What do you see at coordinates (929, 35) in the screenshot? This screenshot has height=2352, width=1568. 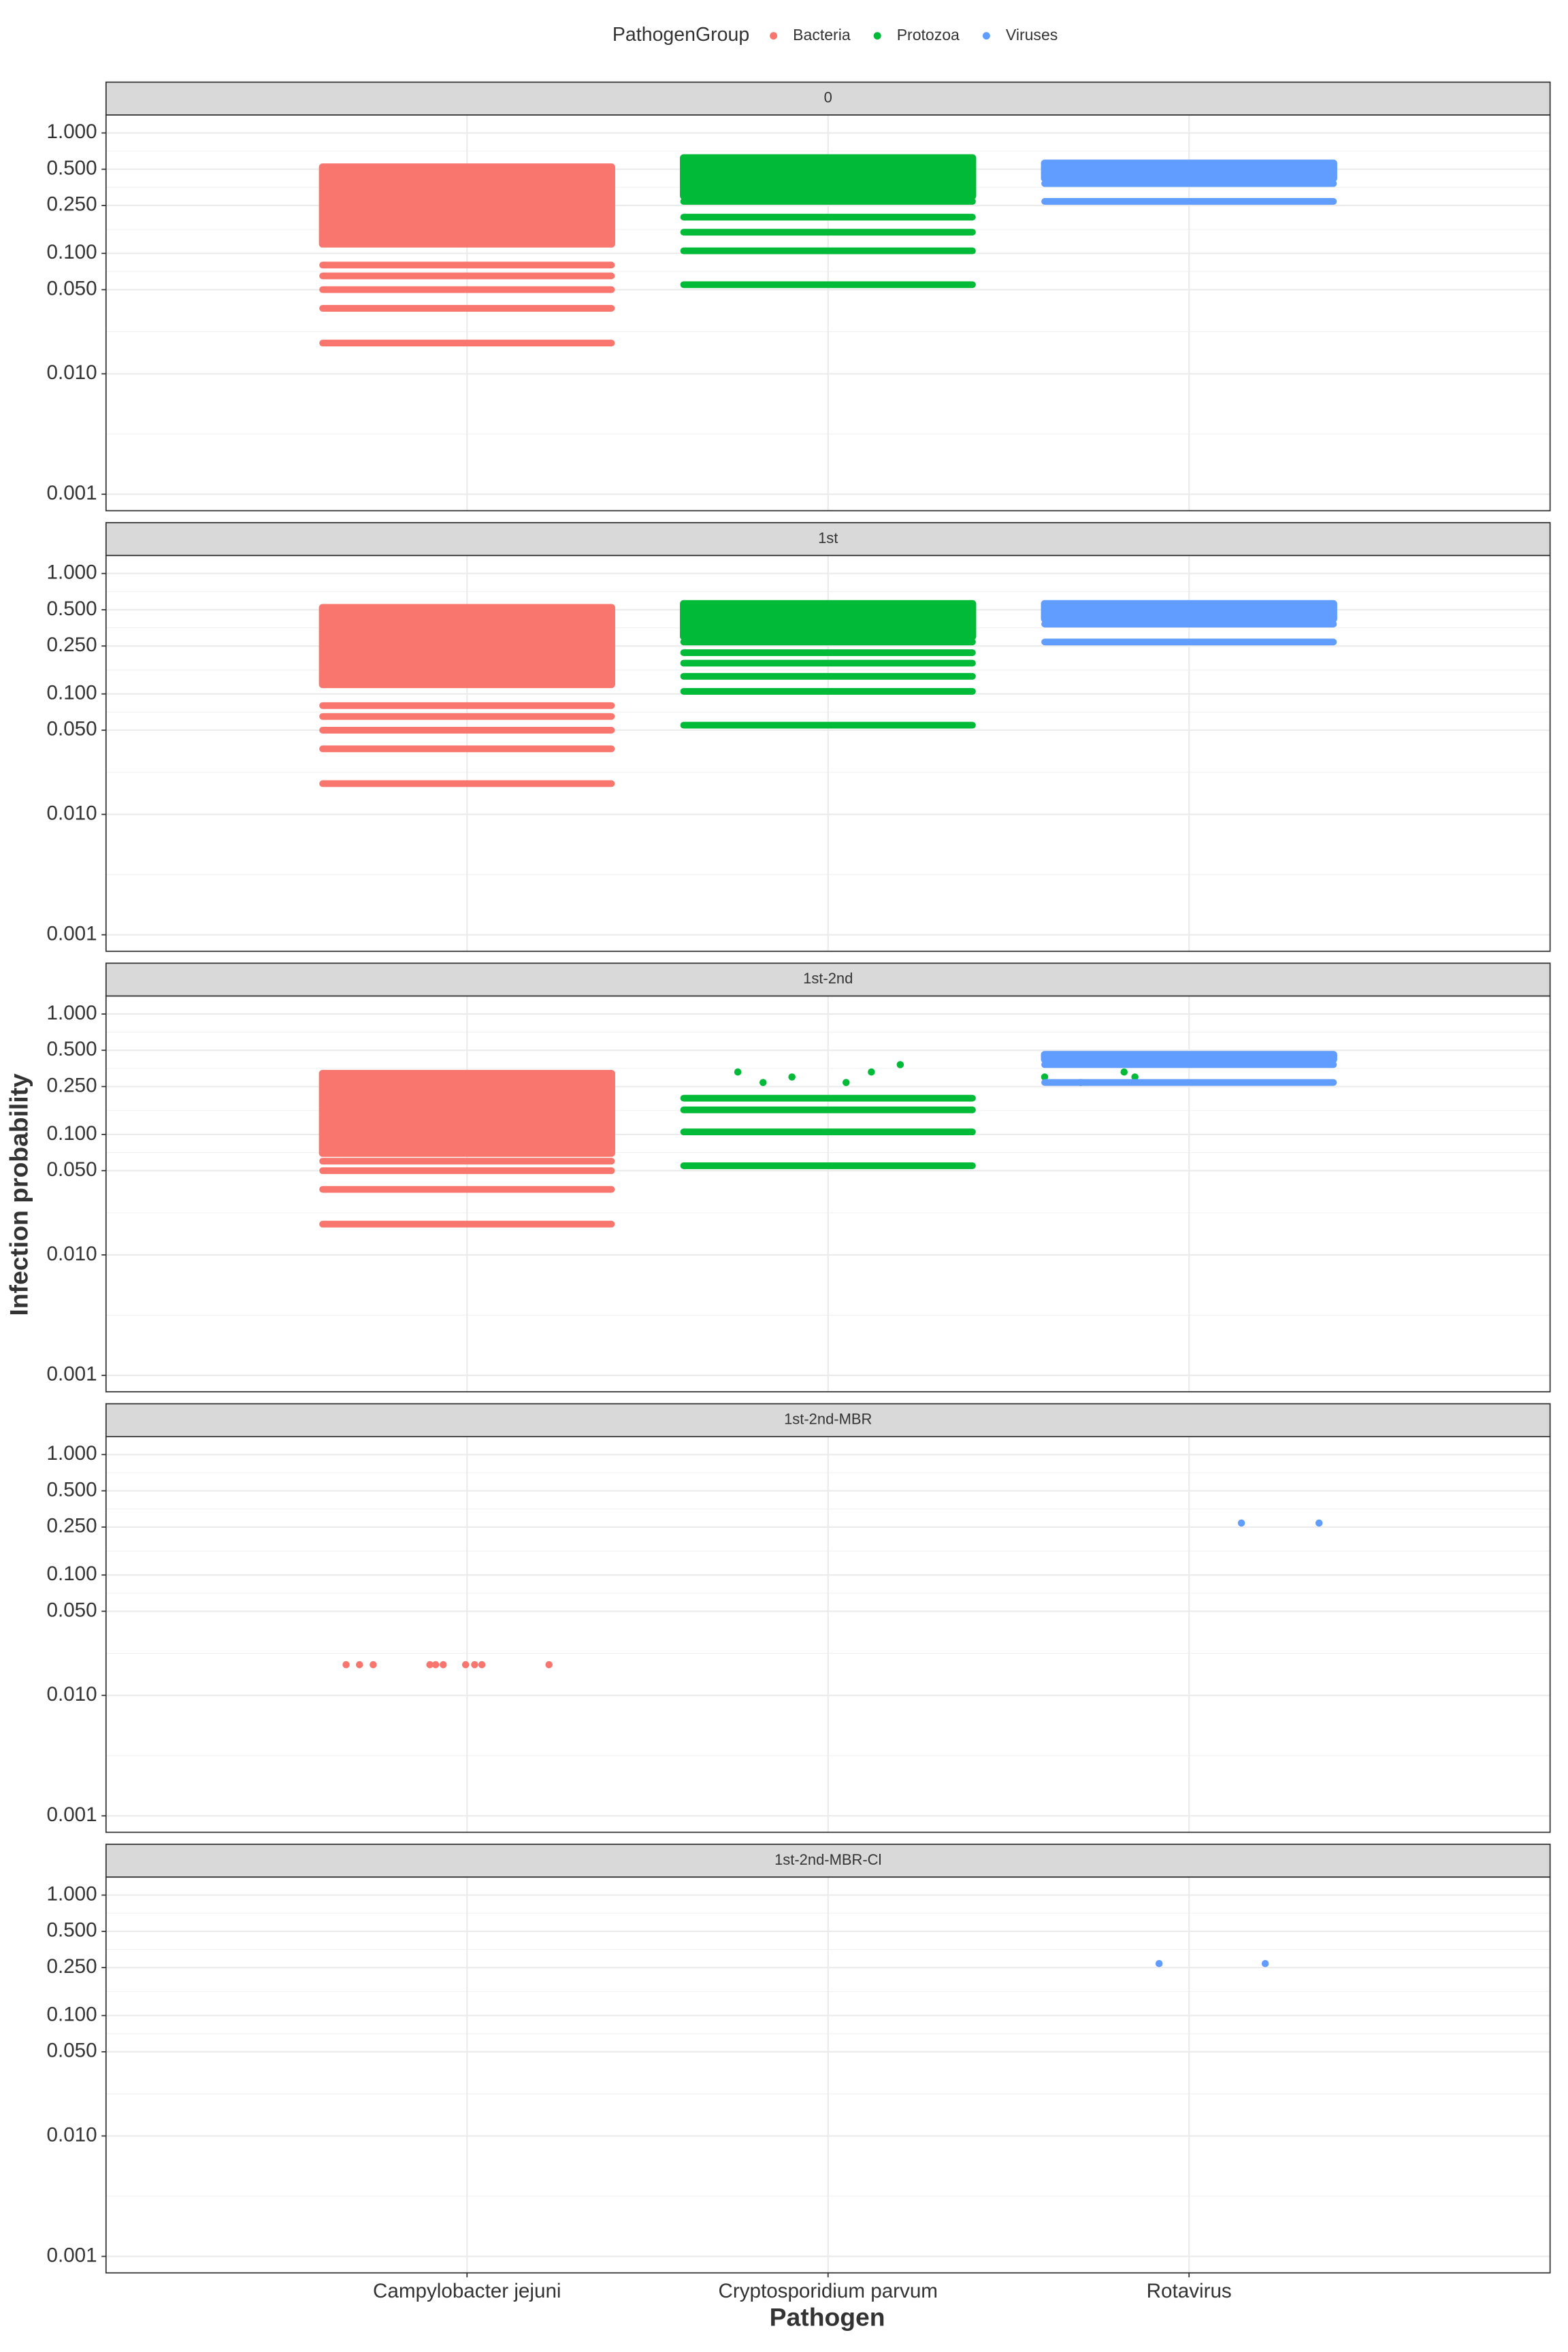 I see `legend-label: Protozoa` at bounding box center [929, 35].